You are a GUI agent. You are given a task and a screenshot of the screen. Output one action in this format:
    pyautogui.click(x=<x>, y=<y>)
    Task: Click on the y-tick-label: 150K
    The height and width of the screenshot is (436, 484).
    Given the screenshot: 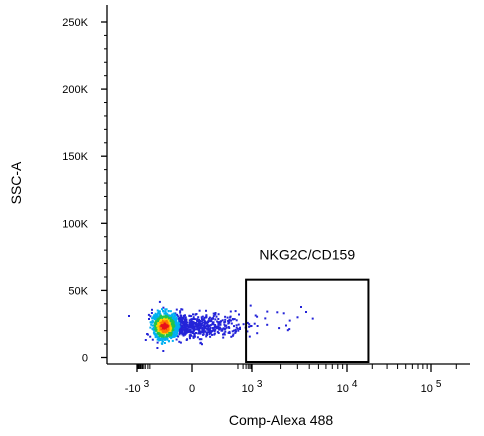 What is the action you would take?
    pyautogui.click(x=75, y=157)
    